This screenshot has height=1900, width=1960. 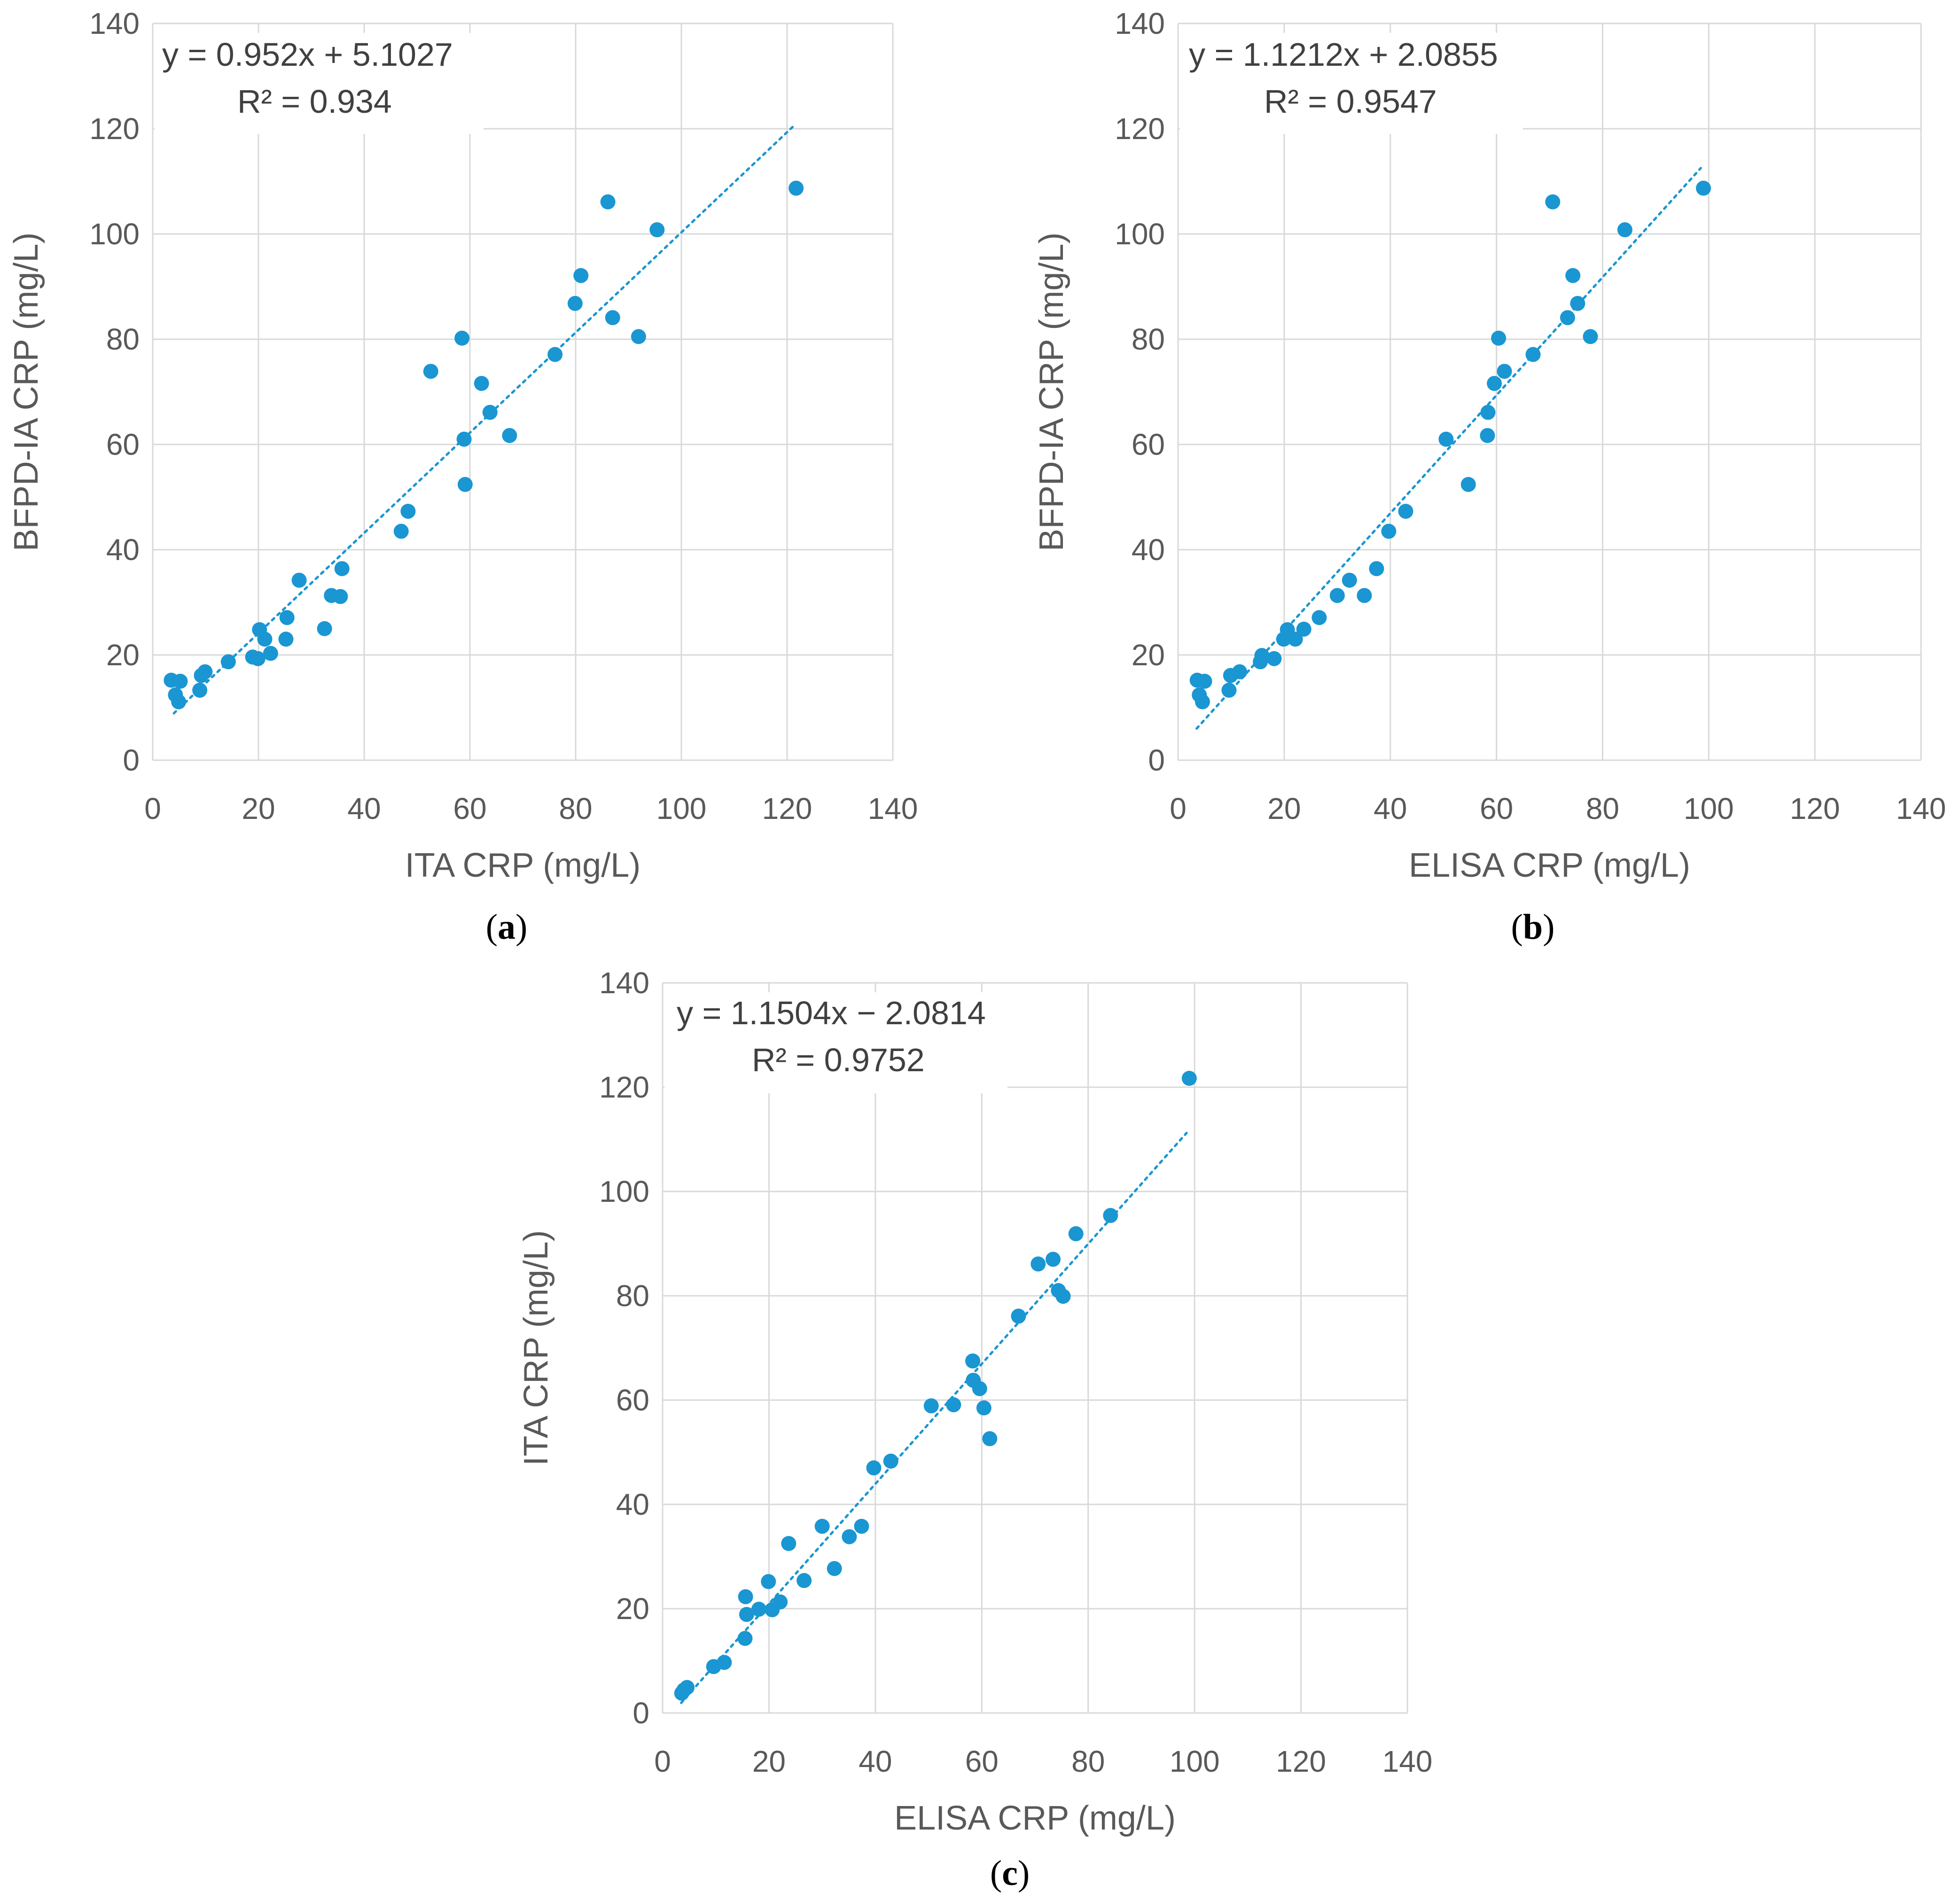 I want to click on chart-b-x-tick: 100, so click(x=1709, y=808).